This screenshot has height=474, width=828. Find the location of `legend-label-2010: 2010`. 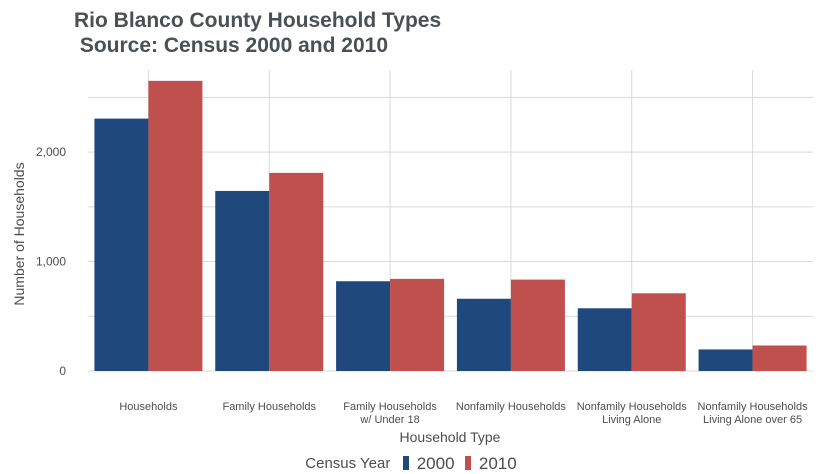

legend-label-2010: 2010 is located at coordinates (497, 463).